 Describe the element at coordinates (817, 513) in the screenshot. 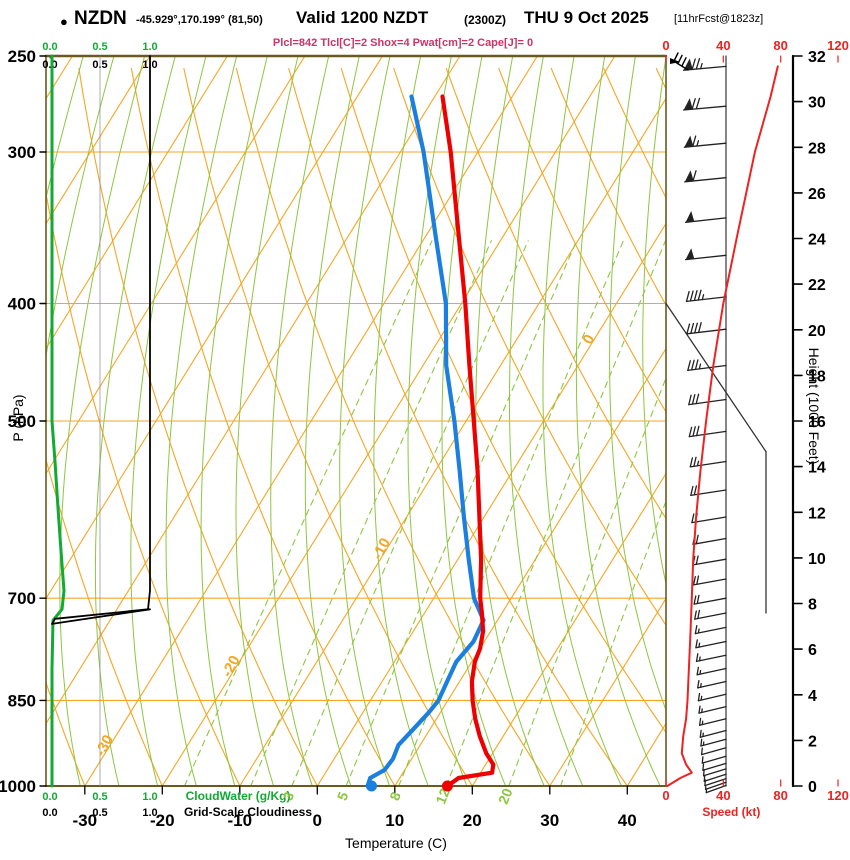

I see `height-tick-label: 12` at that location.